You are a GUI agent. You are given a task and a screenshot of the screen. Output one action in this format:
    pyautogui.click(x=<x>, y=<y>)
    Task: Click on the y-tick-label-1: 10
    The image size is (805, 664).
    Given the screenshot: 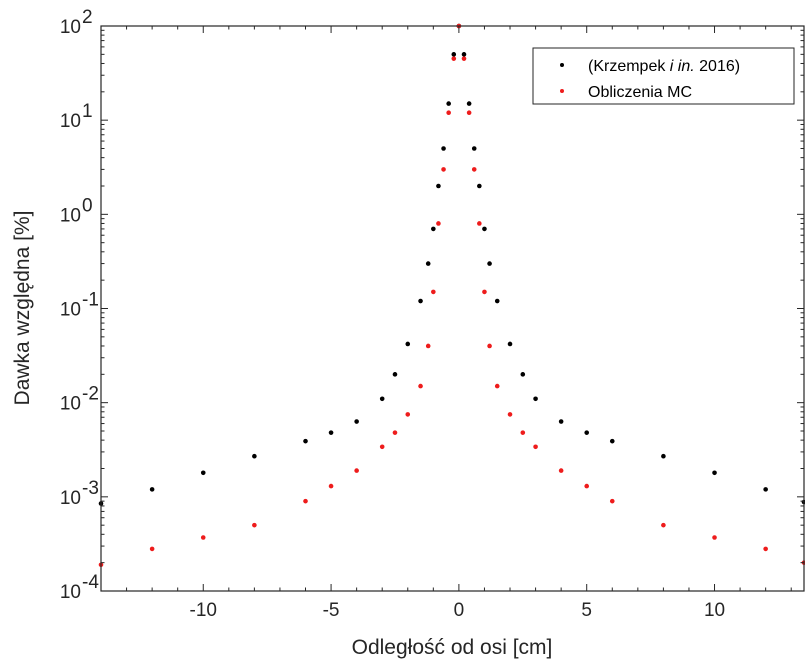 What is the action you would take?
    pyautogui.click(x=70, y=498)
    